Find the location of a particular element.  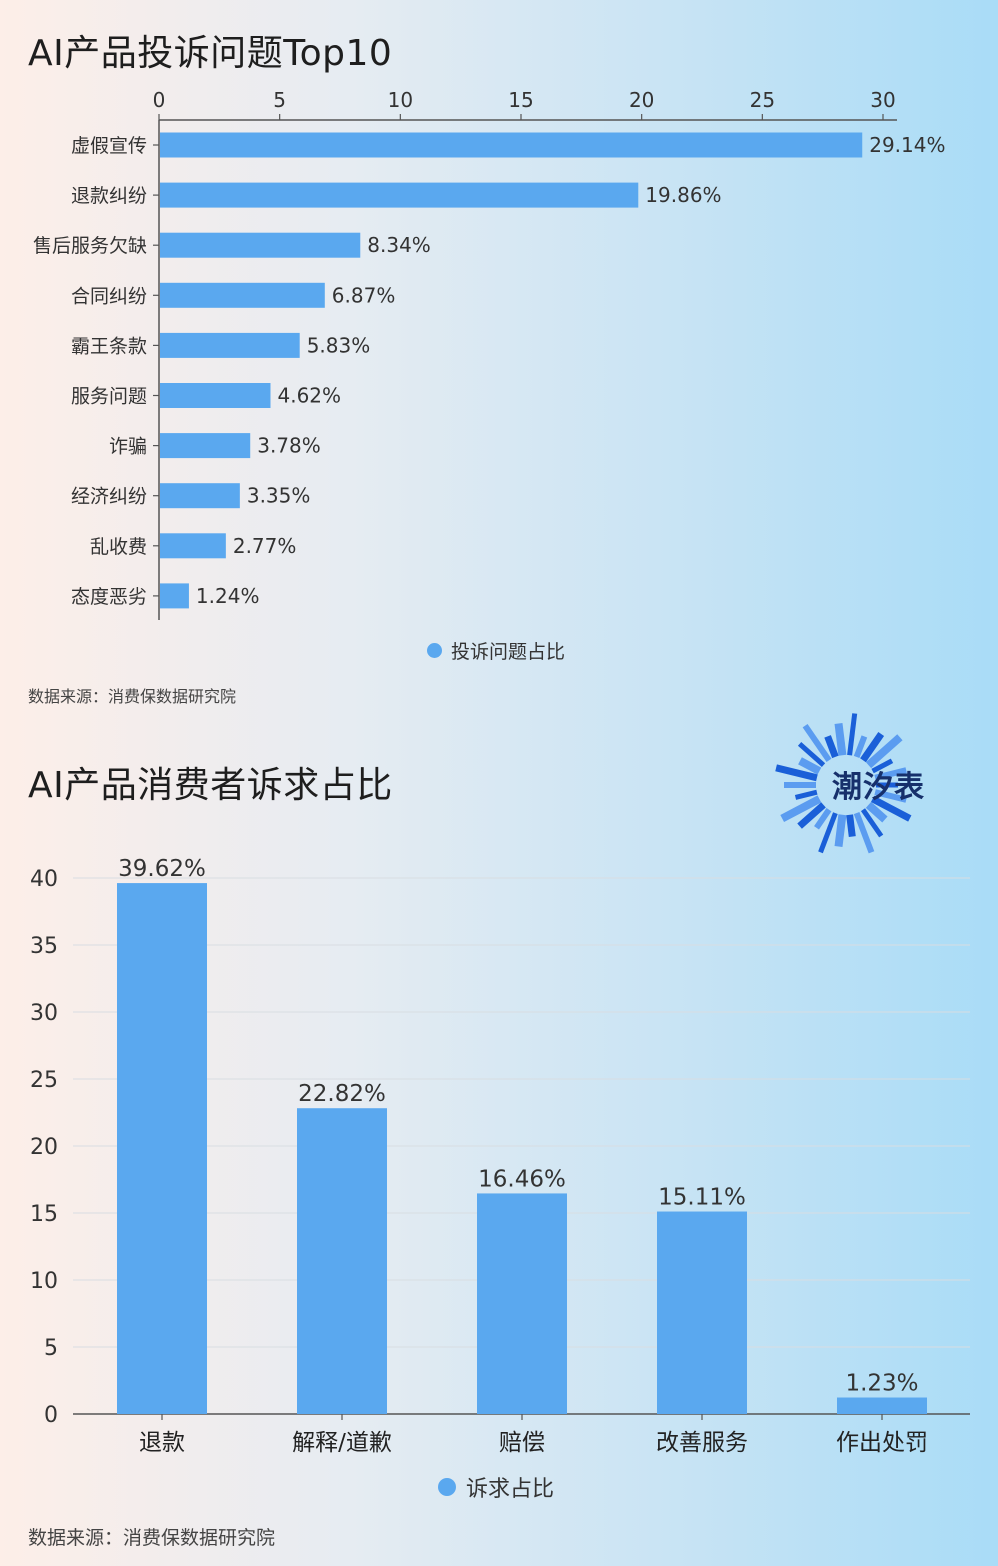

category-label: 合同纠纷 is located at coordinates (109, 296).